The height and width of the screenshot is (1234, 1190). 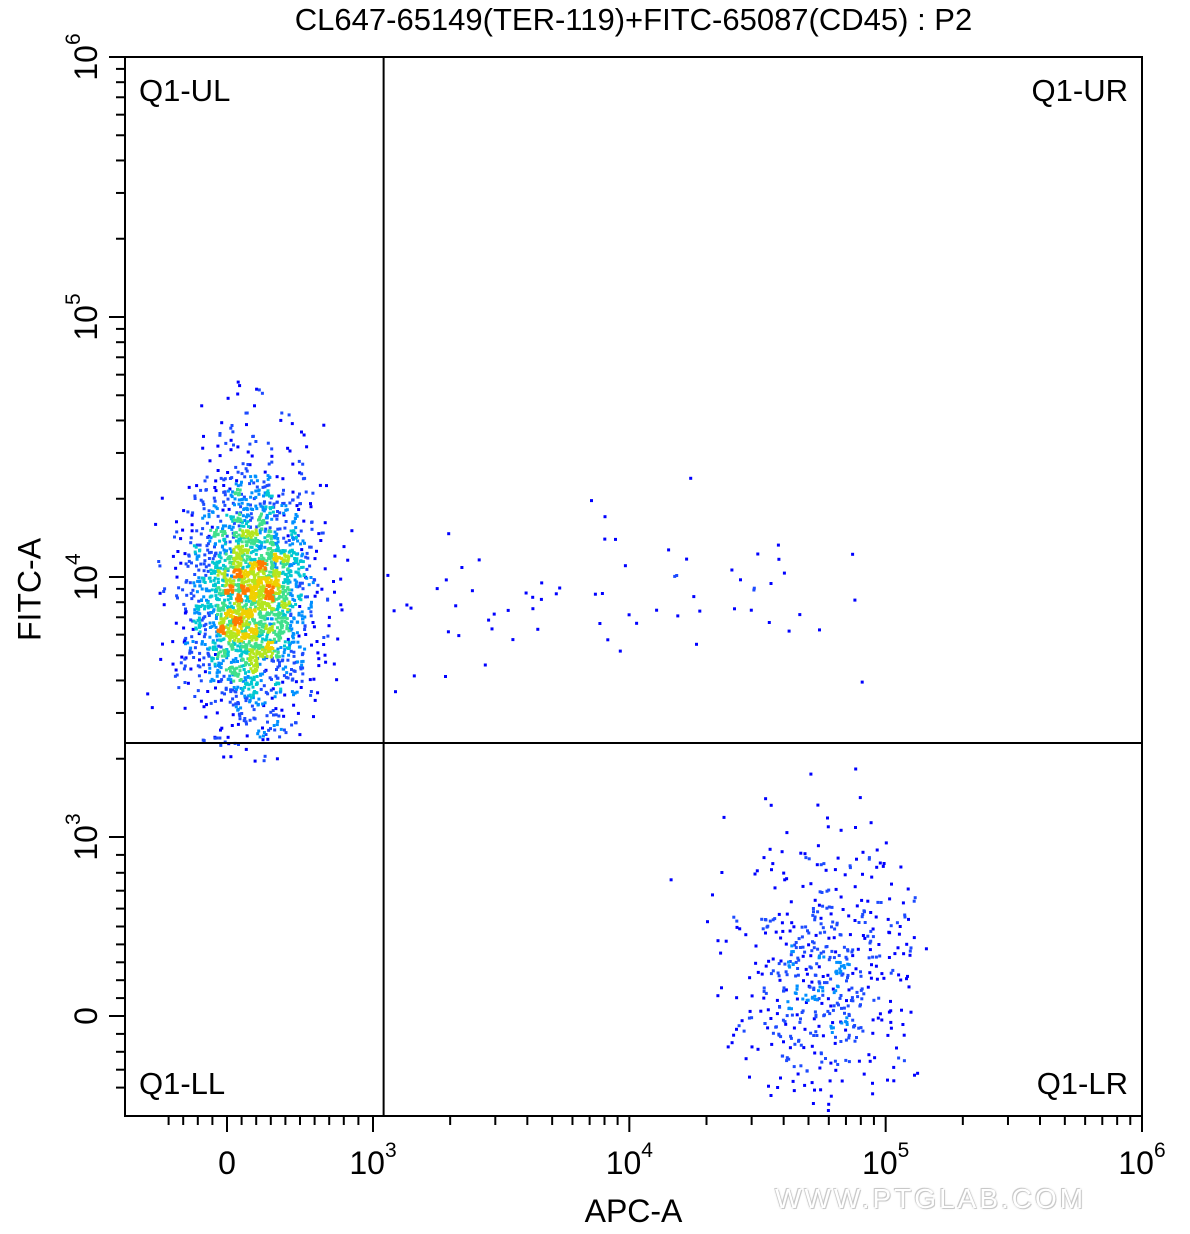 What do you see at coordinates (184, 90) in the screenshot?
I see `quadrant-label-ul: Q1-UL` at bounding box center [184, 90].